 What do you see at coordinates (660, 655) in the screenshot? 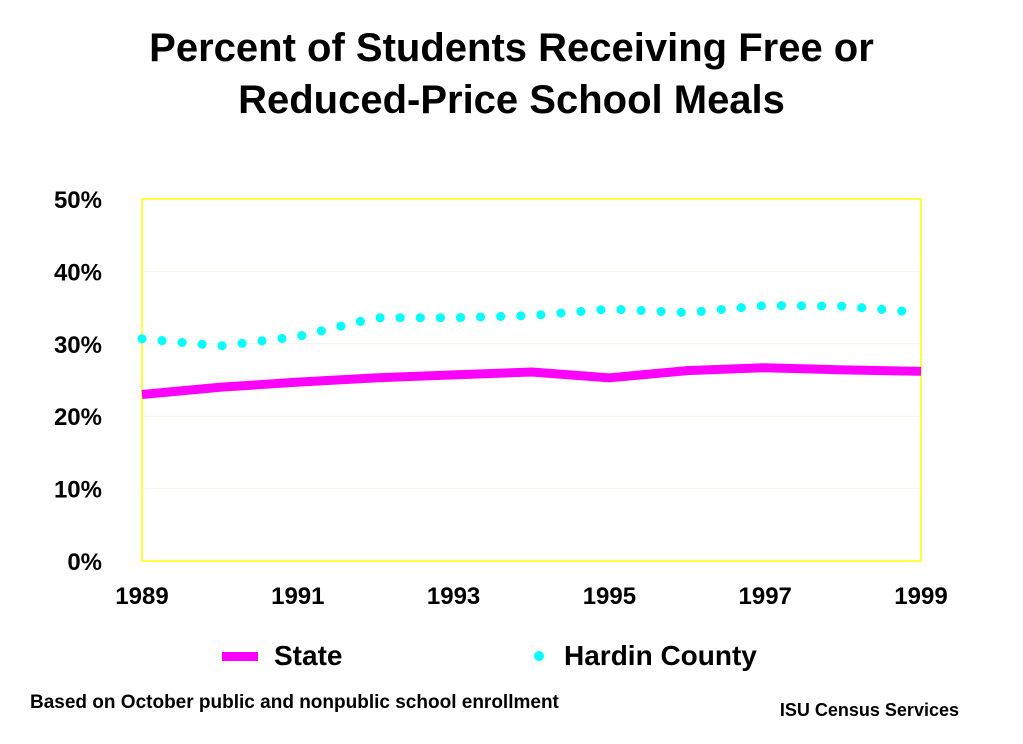
I see `legend-label-hardin-county: Hardin County` at bounding box center [660, 655].